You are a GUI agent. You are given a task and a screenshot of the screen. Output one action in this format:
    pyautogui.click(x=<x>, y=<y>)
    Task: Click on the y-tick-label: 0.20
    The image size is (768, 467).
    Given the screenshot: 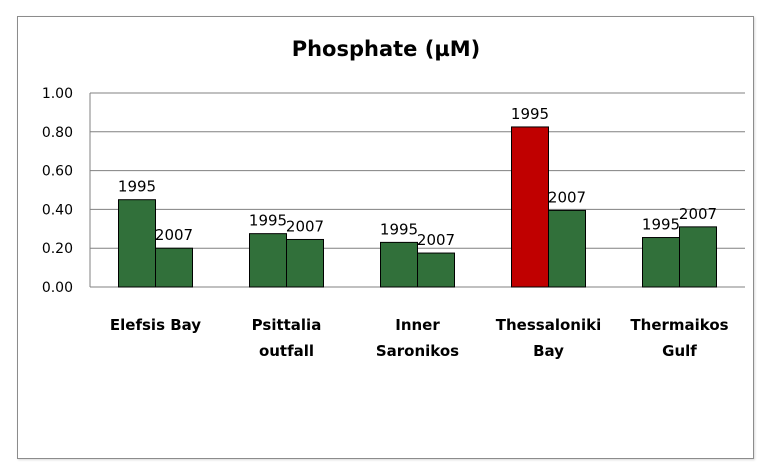 What is the action you would take?
    pyautogui.click(x=57, y=249)
    